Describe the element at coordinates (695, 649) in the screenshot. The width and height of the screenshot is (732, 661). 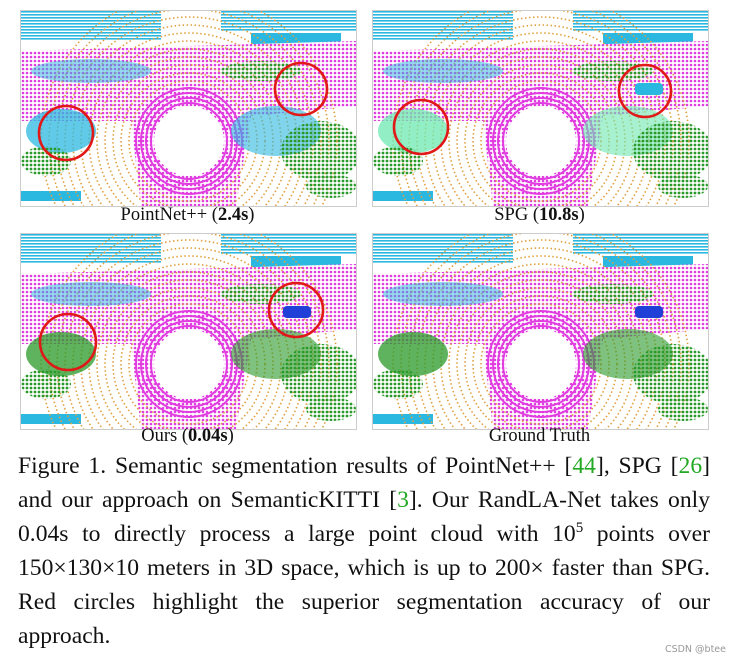
I see `watermark: CSDN @btee` at that location.